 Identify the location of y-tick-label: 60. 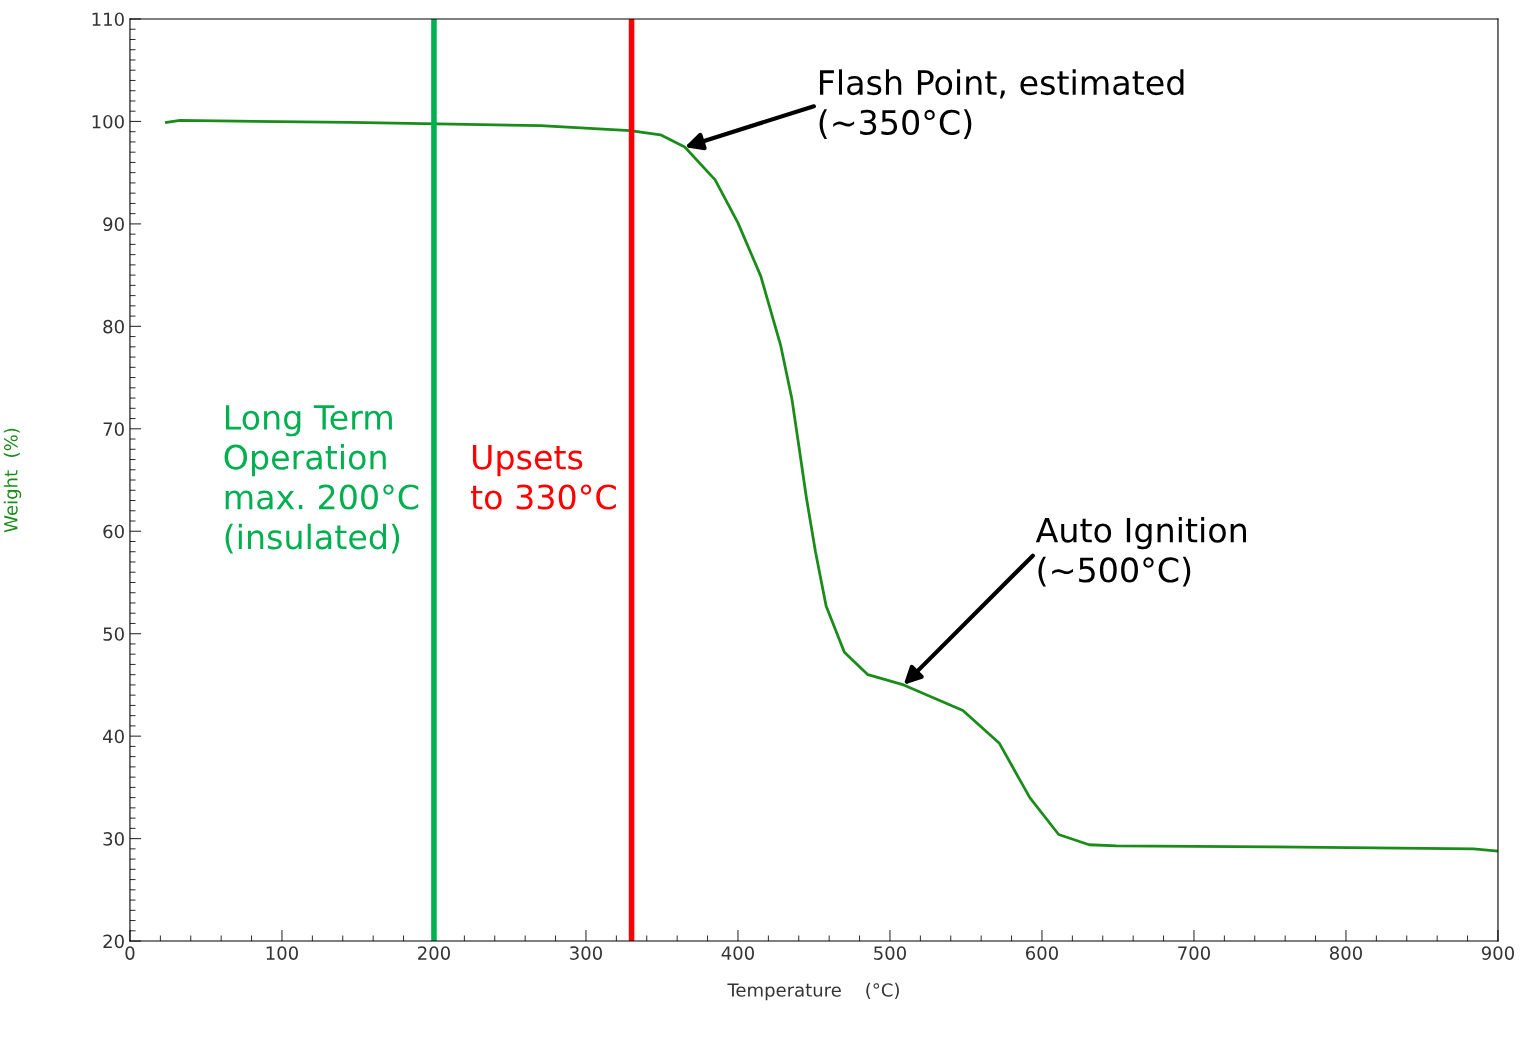
(113, 531).